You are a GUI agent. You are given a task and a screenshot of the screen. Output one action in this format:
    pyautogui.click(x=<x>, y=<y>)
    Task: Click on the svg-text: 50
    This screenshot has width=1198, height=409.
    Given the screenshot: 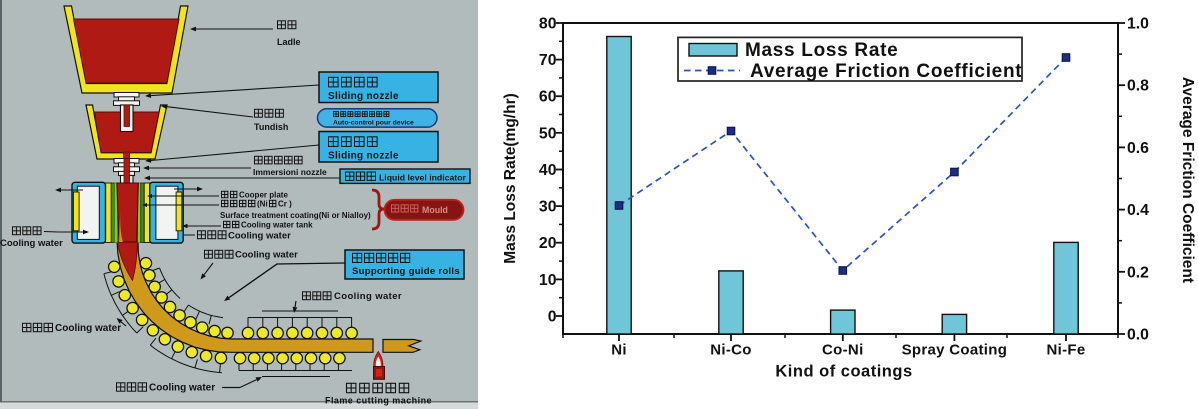 What is the action you would take?
    pyautogui.click(x=548, y=133)
    